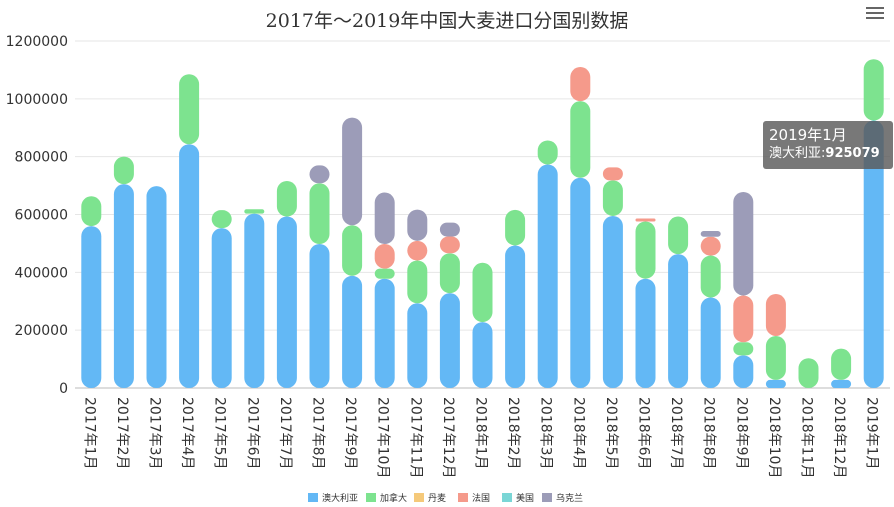 Image resolution: width=894 pixels, height=507 pixels. What do you see at coordinates (89, 433) in the screenshot?
I see `x-tick-label: 2017年1月` at bounding box center [89, 433].